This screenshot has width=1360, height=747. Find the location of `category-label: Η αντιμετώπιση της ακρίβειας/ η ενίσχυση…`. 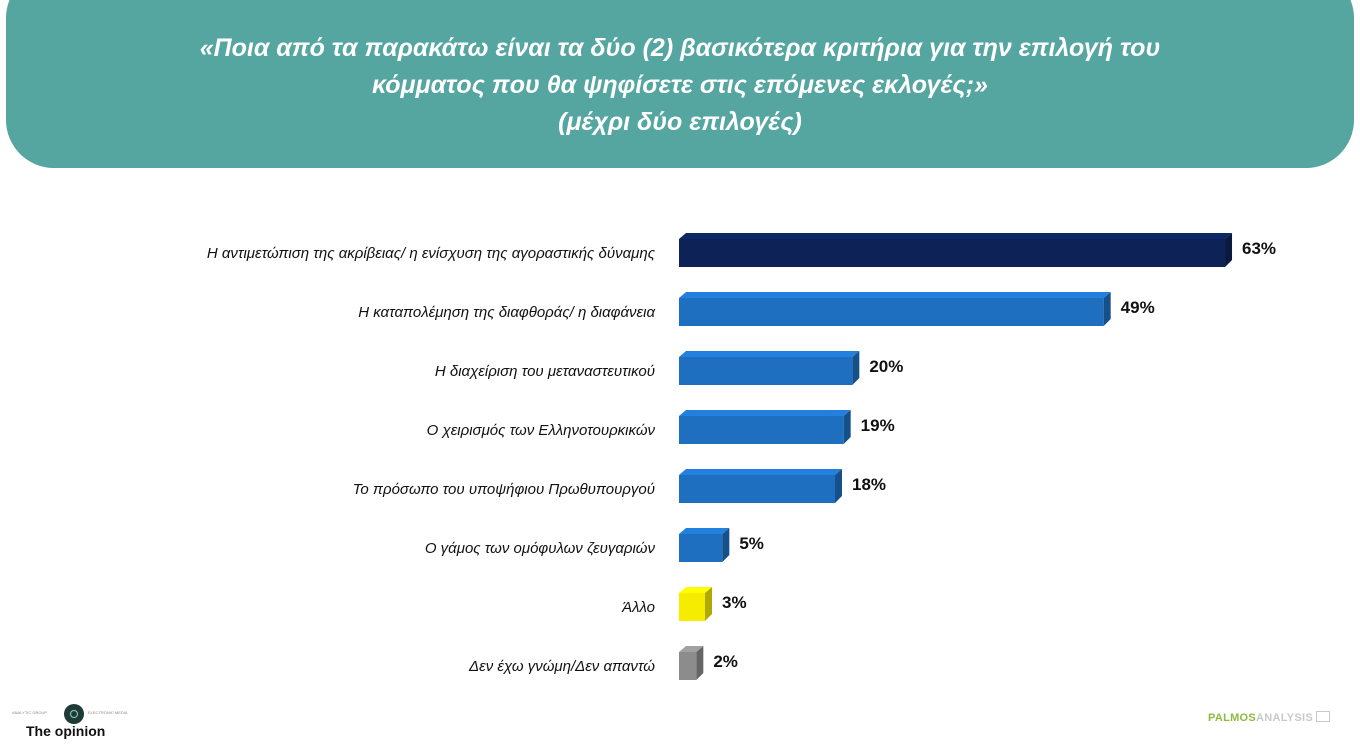

category-label: Η αντιμετώπιση της ακρίβειας/ η ενίσχυση… is located at coordinates (431, 253).